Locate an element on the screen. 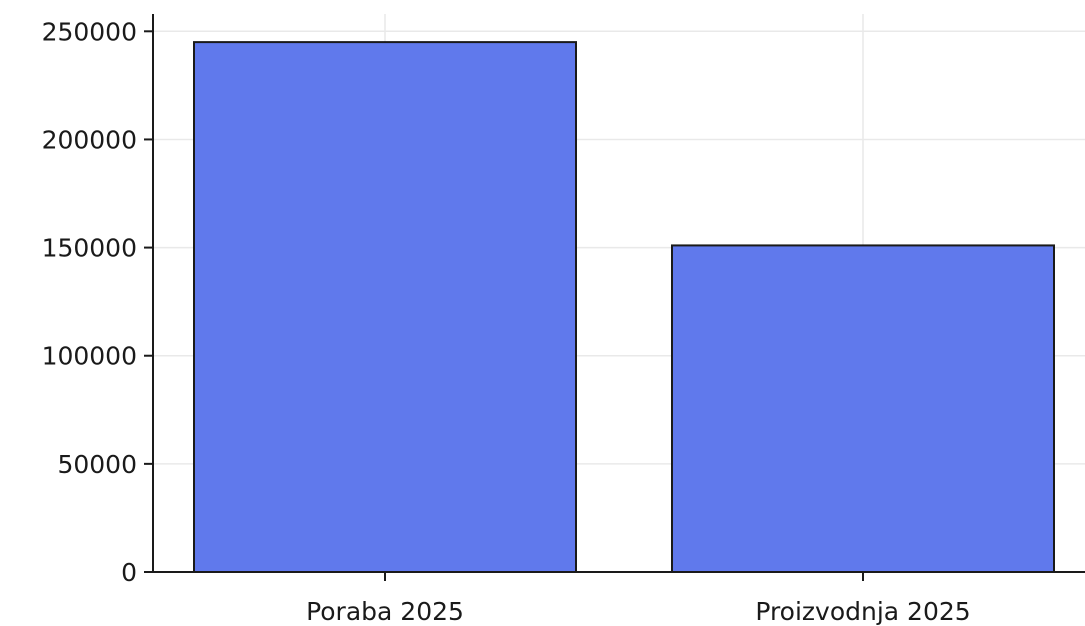  x-tick-label-0: Poraba 2025 is located at coordinates (385, 611).